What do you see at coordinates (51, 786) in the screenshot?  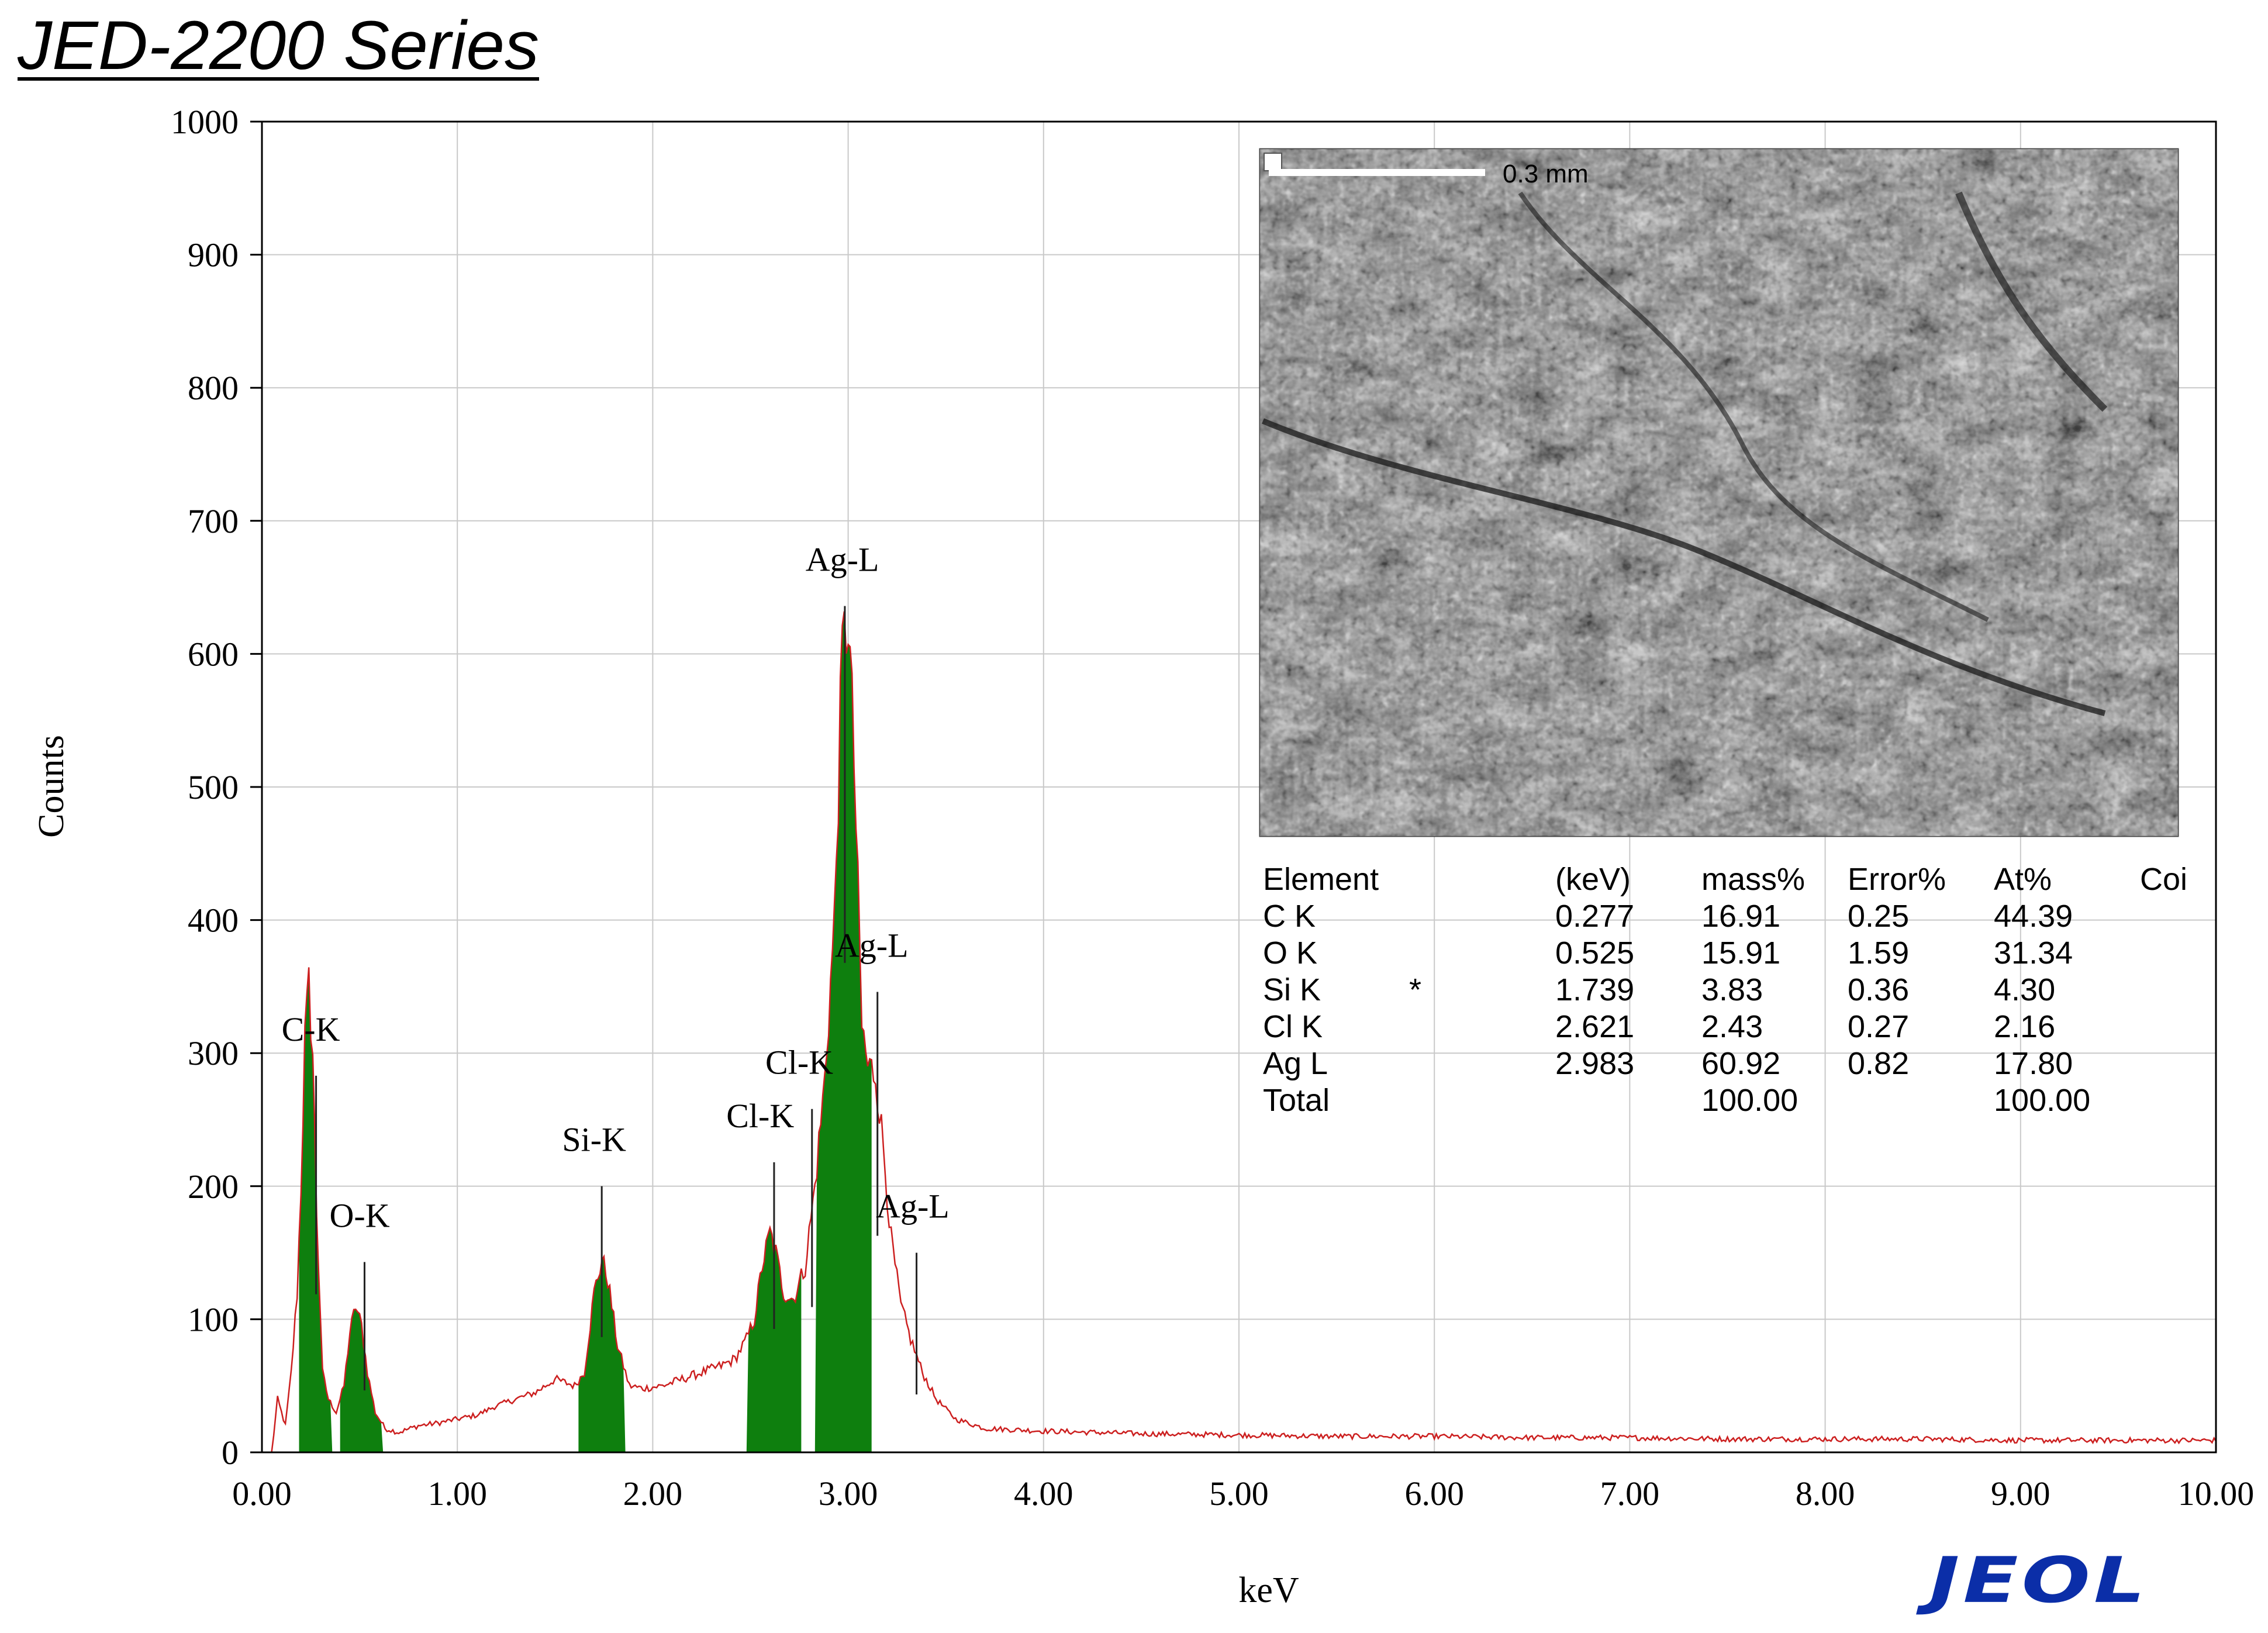 I see `y-axis-label: Counts` at bounding box center [51, 786].